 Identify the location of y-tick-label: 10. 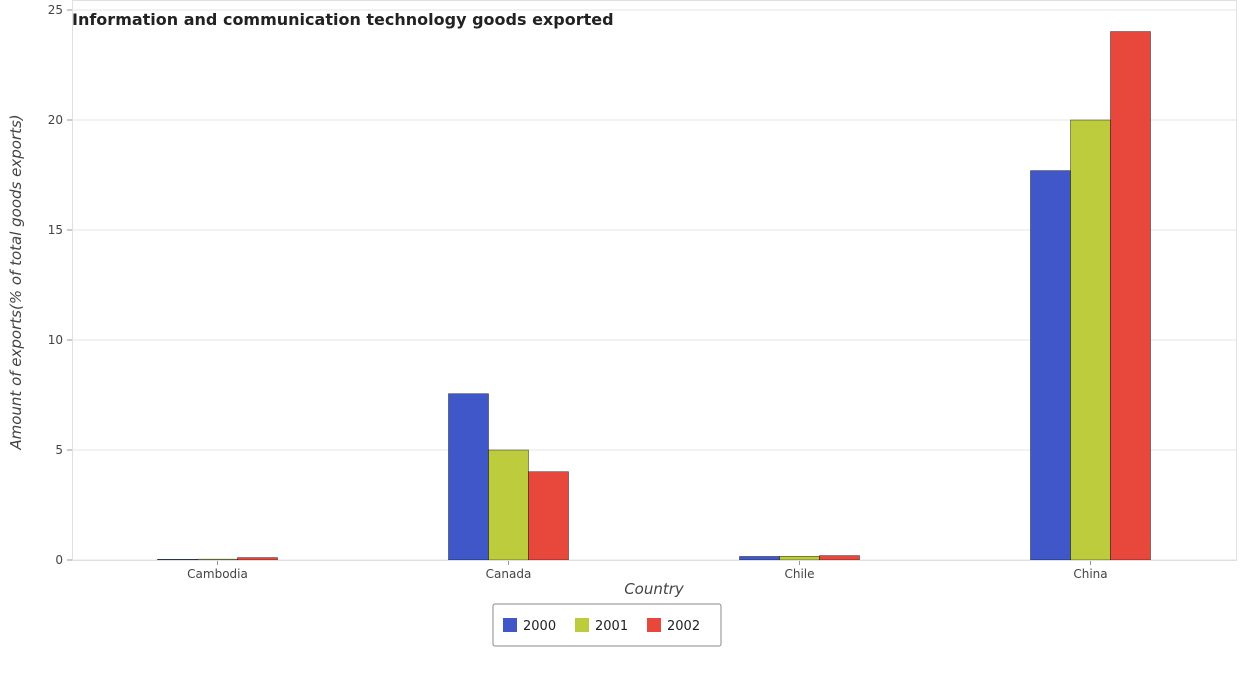
(55, 340).